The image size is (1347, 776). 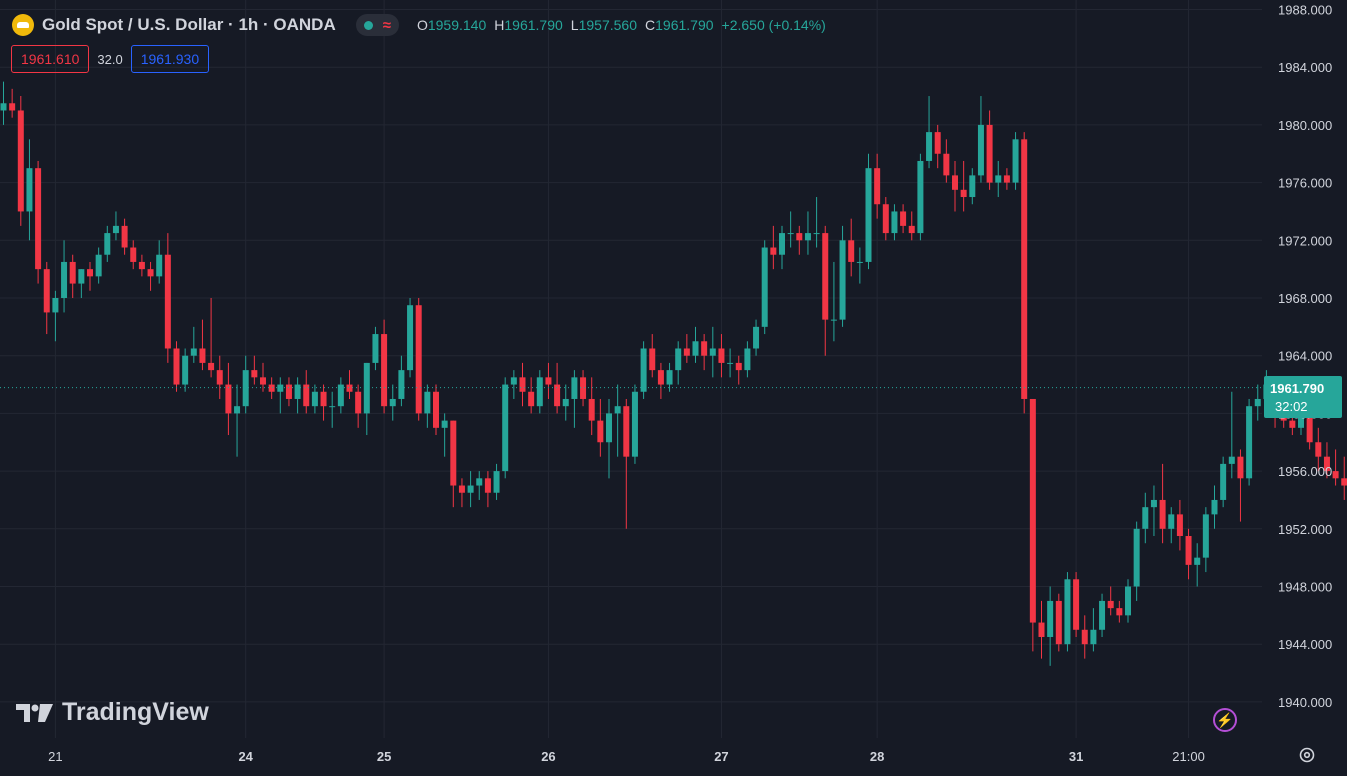 What do you see at coordinates (1076, 756) in the screenshot?
I see `time-tick-label: 31` at bounding box center [1076, 756].